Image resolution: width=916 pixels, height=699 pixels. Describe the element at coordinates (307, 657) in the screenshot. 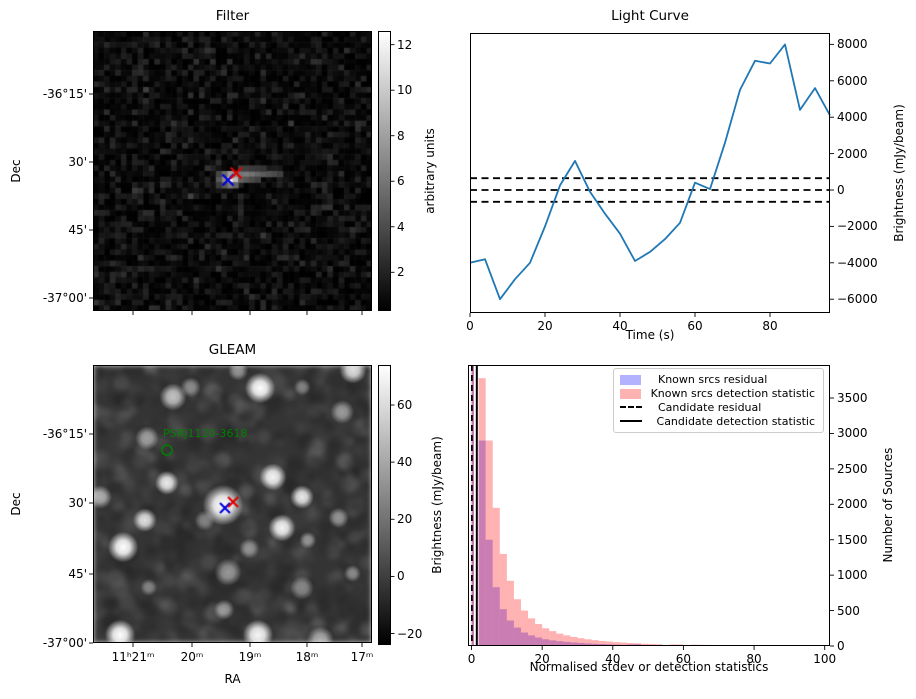

I see `gleam-x-tick-label: 18ᵐ` at that location.